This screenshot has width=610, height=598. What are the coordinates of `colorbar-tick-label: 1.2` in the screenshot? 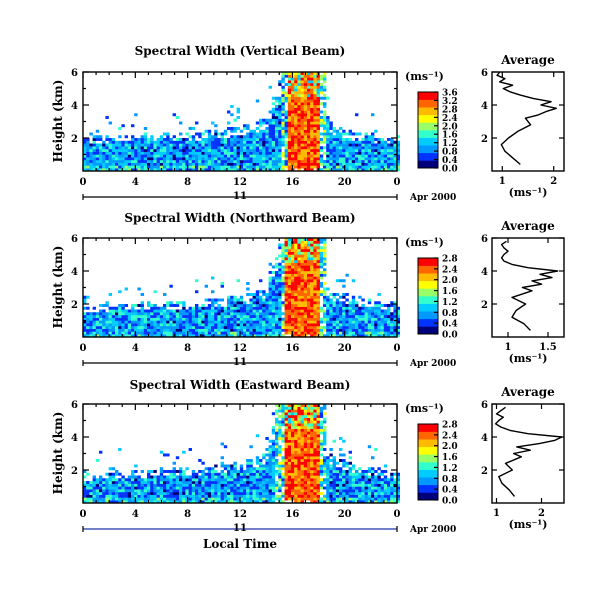 It's located at (450, 144).